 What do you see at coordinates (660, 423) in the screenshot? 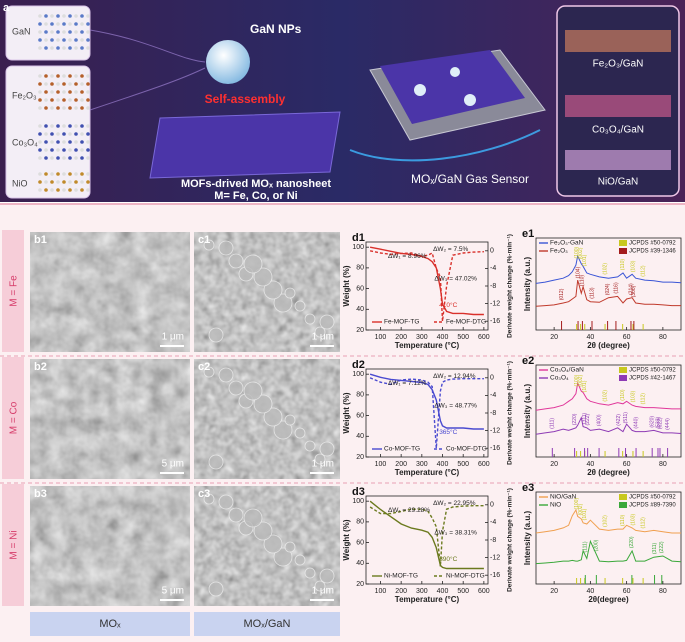
I see `peak-label: (622)` at bounding box center [660, 423].